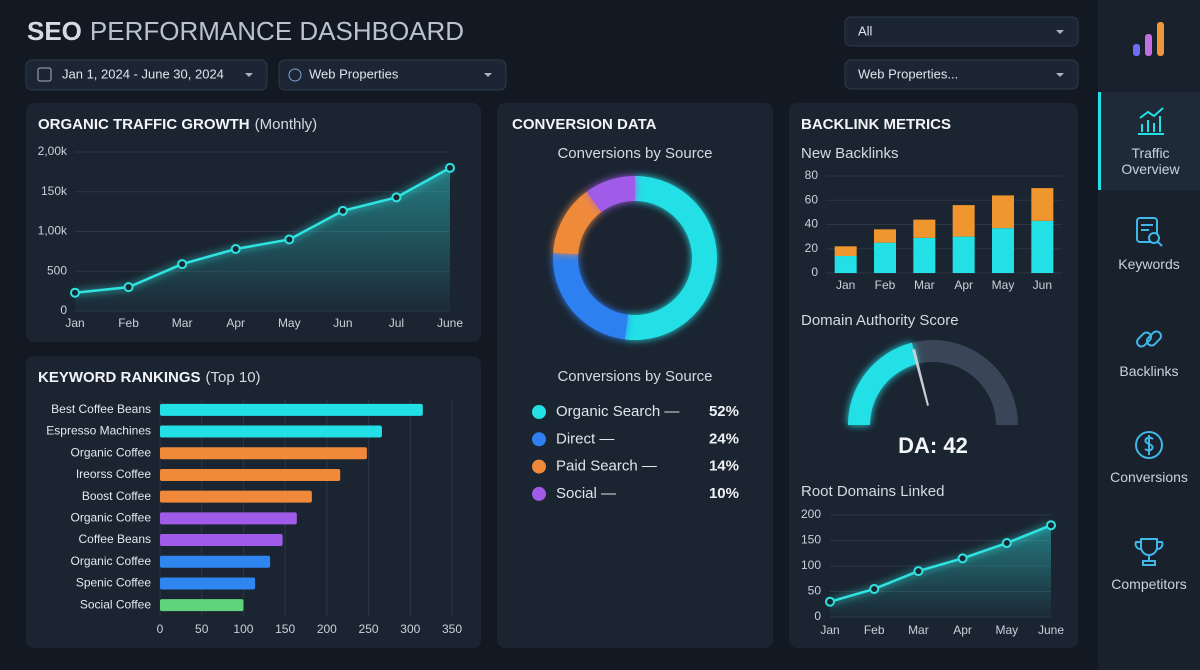 The height and width of the screenshot is (670, 1200). What do you see at coordinates (724, 438) in the screenshot?
I see `legend-value: 24%` at bounding box center [724, 438].